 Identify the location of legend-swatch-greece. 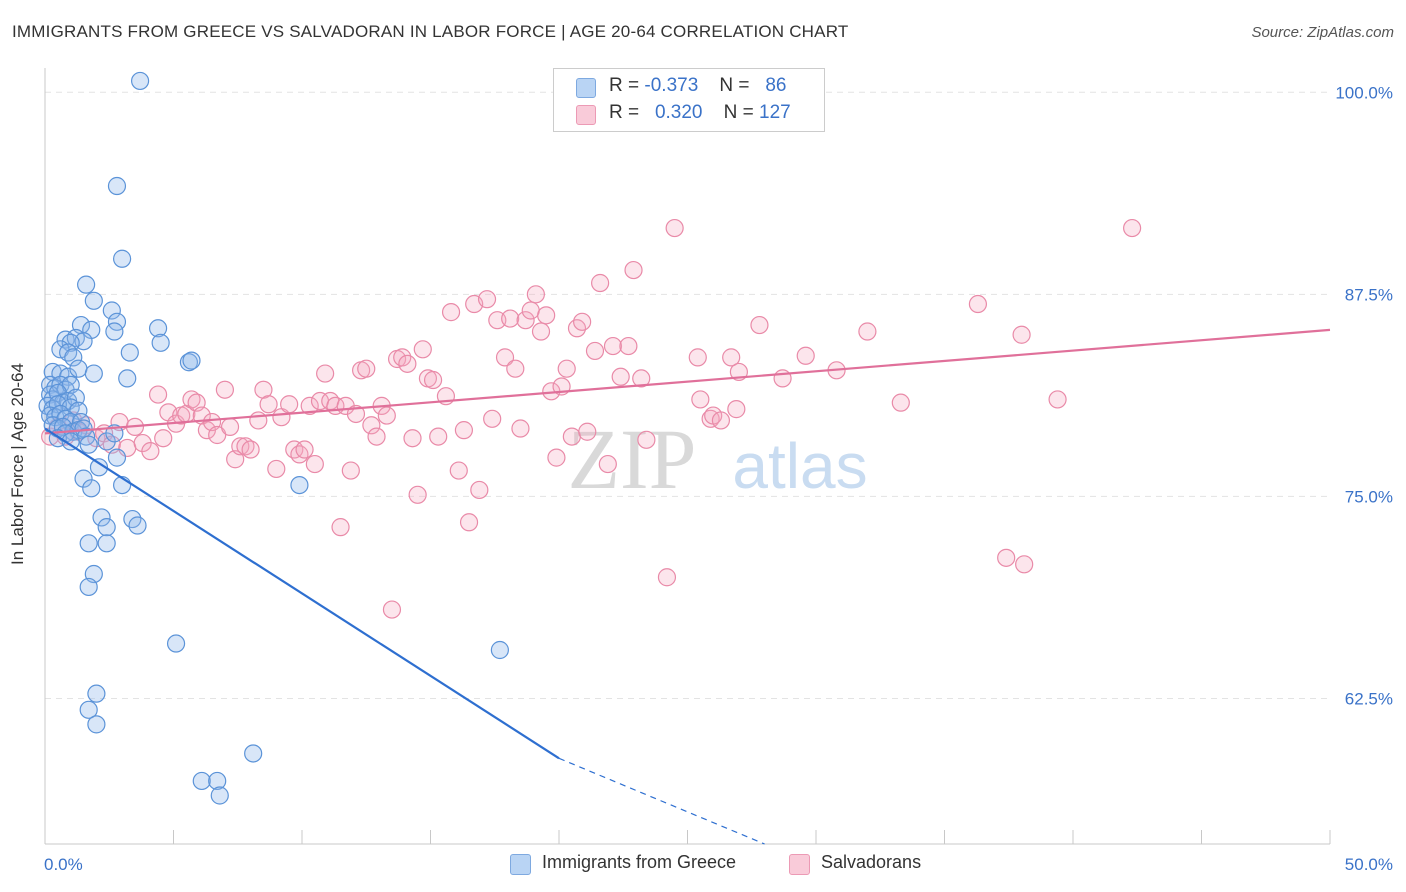
(586, 88).